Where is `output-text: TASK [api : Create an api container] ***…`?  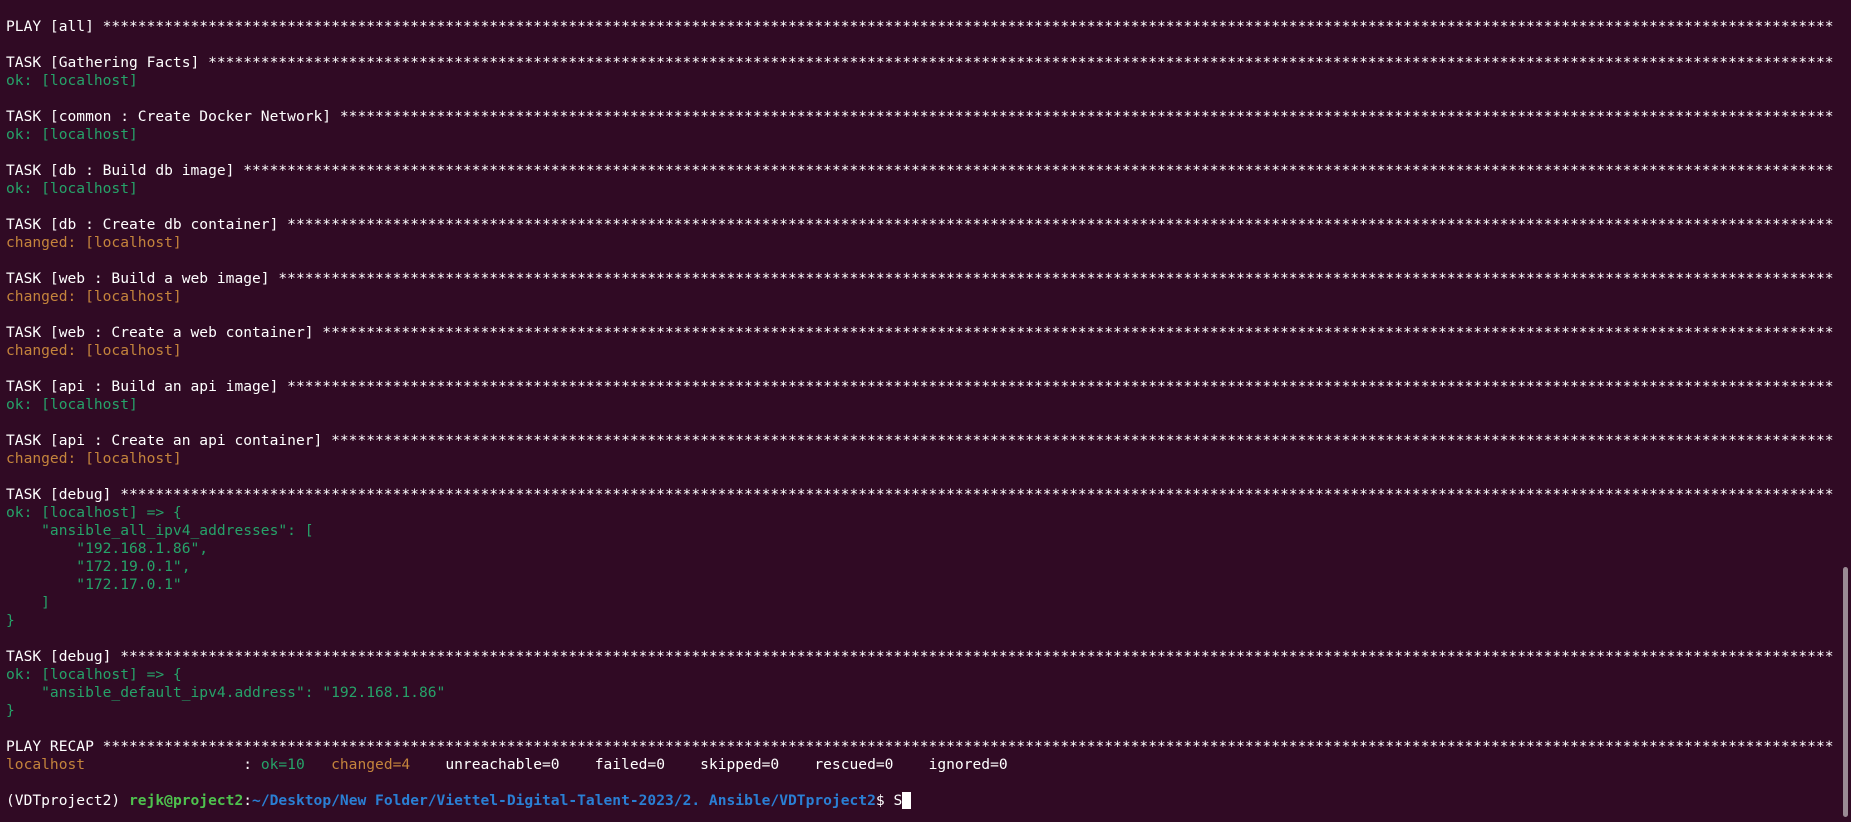 output-text: TASK [api : Create an api container] ***… is located at coordinates (920, 440).